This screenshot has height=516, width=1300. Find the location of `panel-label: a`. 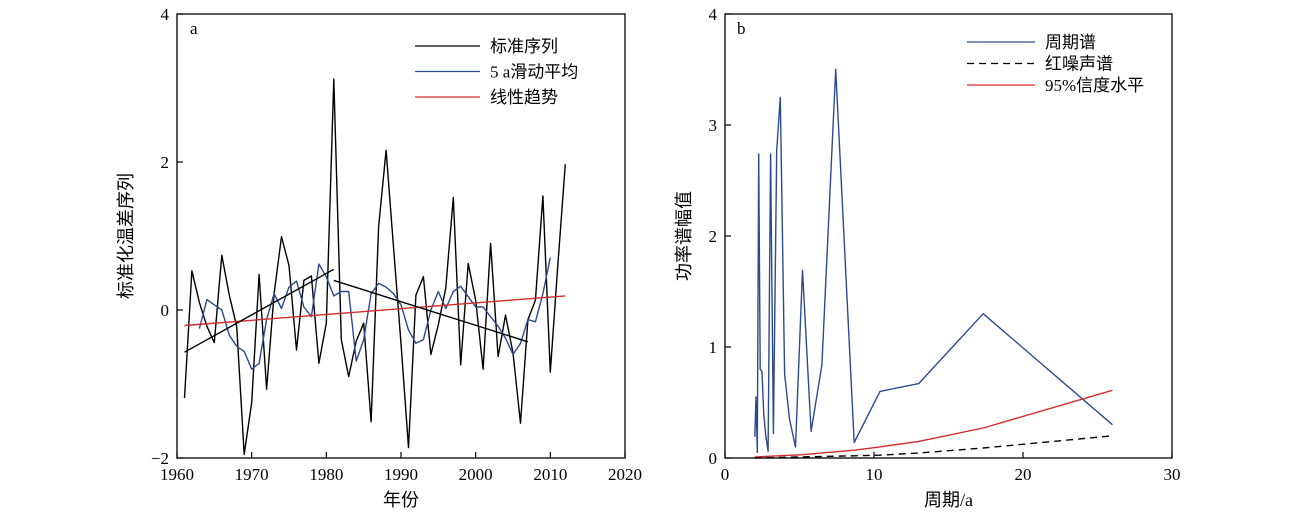

panel-label: a is located at coordinates (194, 28).